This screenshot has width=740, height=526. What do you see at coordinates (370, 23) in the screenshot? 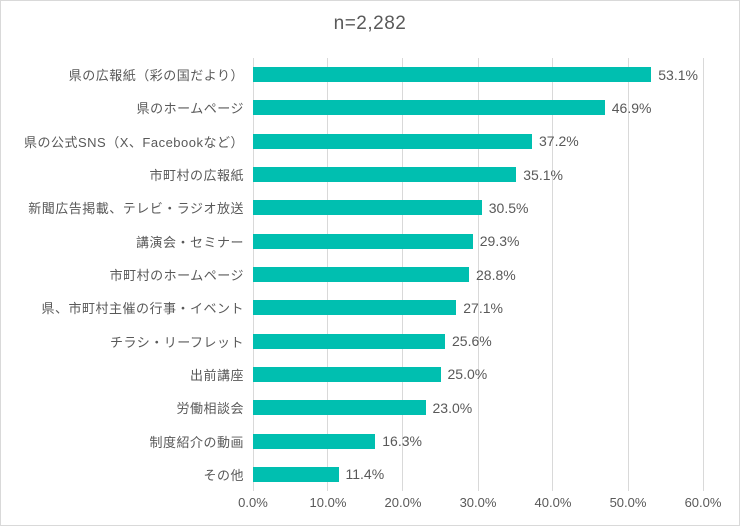
I see `chart-title: n=2,282` at bounding box center [370, 23].